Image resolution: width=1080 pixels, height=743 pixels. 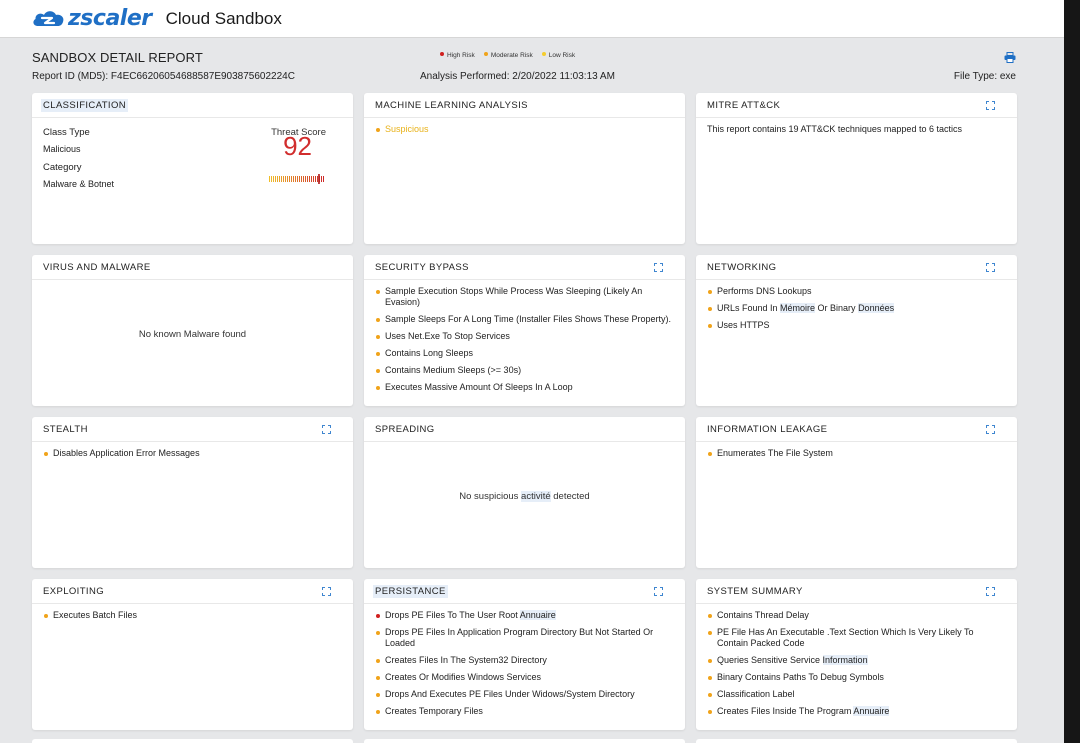 What do you see at coordinates (192, 453) in the screenshot?
I see `list-item: Disables Application Error Messages` at bounding box center [192, 453].